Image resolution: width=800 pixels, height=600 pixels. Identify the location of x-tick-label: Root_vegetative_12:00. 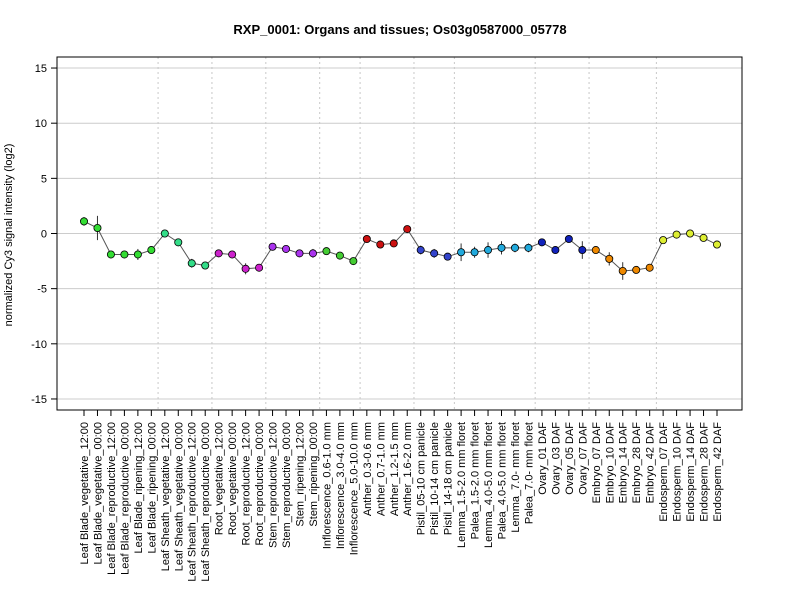
(220, 478).